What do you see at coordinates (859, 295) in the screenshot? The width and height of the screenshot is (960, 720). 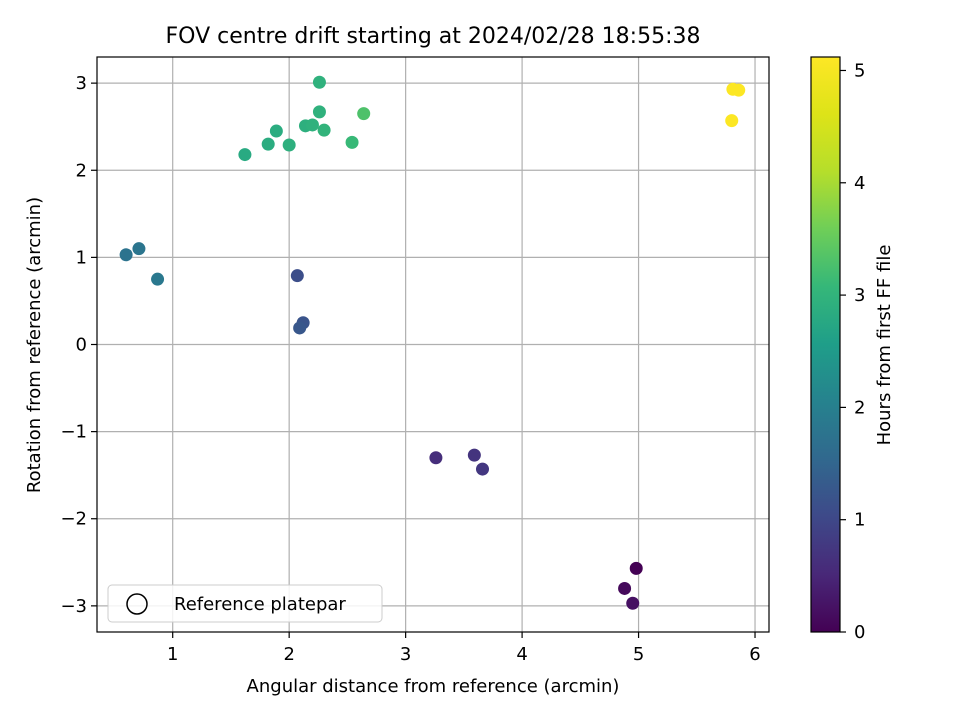 I see `colorbar-tick-label: 3` at bounding box center [859, 295].